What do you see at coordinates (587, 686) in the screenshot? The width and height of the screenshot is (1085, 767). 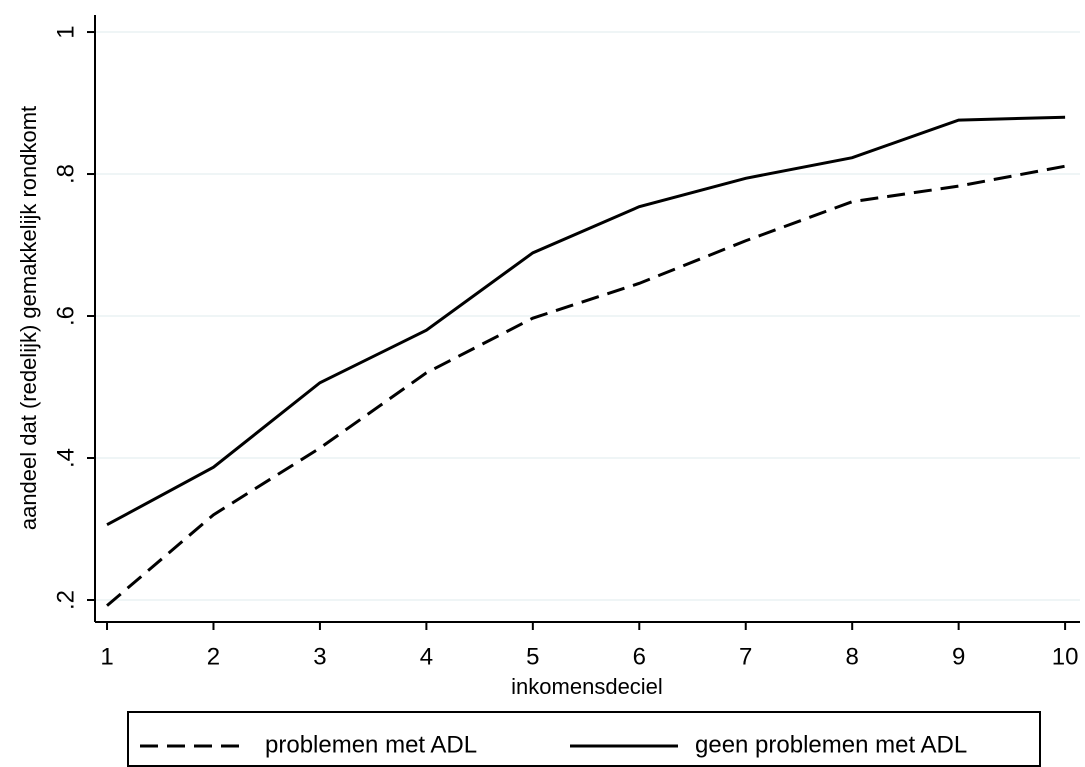 I see `x-axis-title: inkomensdeciel` at bounding box center [587, 686].